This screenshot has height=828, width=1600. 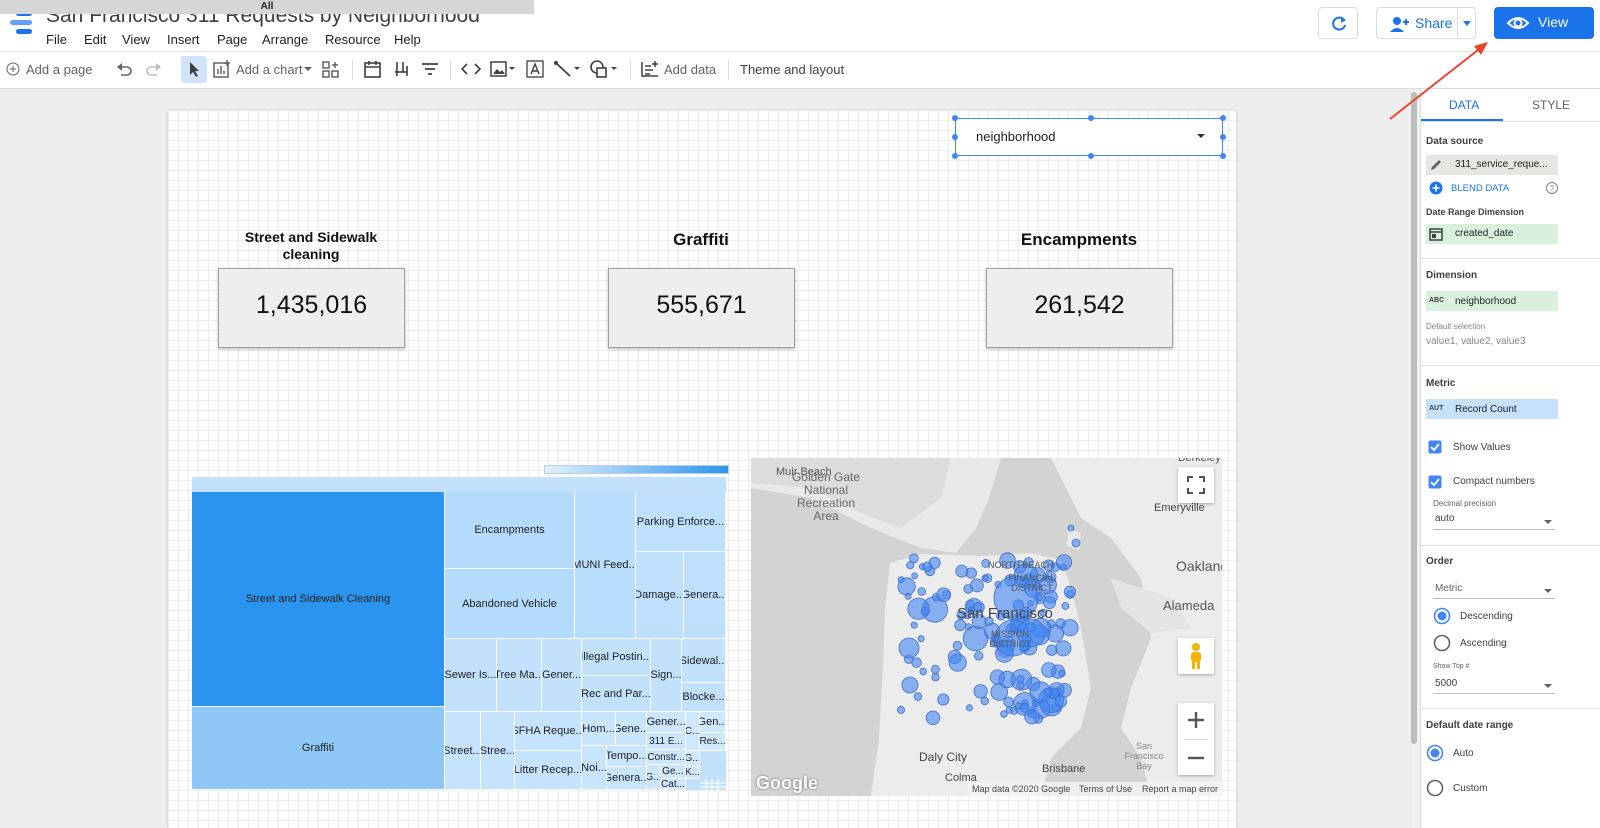 I want to click on share-button: Share, so click(x=1426, y=23).